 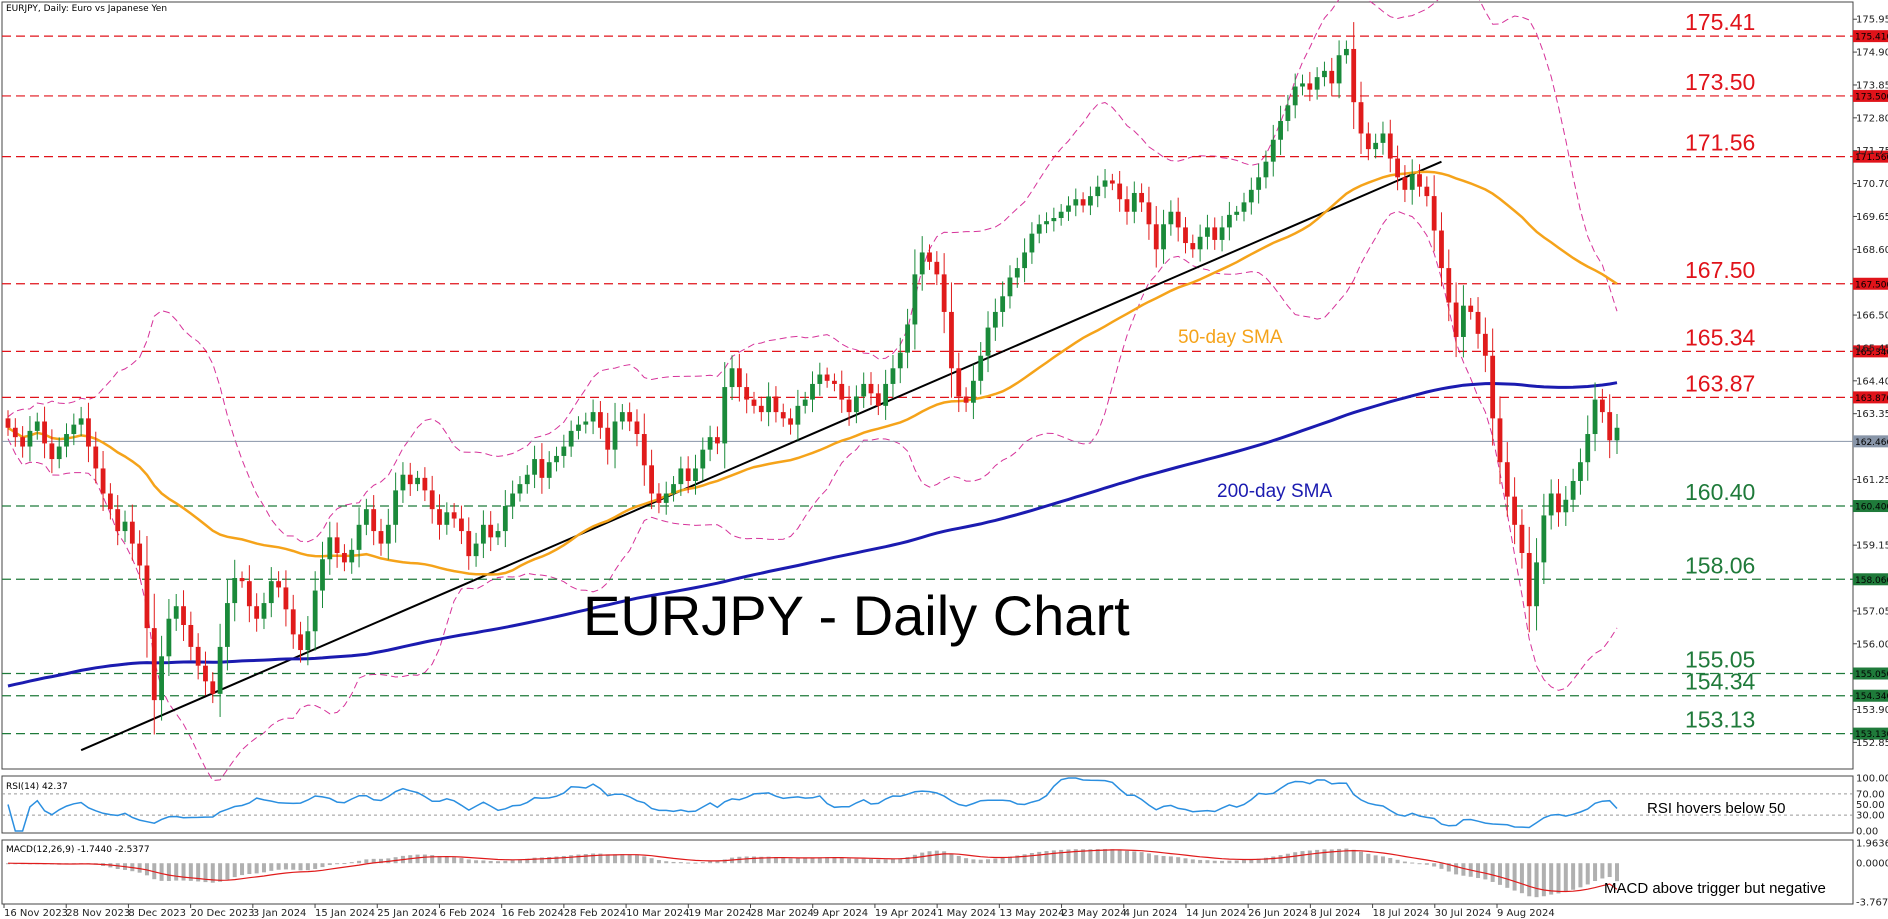 I want to click on time-tick-label: 3 Jan 2024, so click(x=280, y=913).